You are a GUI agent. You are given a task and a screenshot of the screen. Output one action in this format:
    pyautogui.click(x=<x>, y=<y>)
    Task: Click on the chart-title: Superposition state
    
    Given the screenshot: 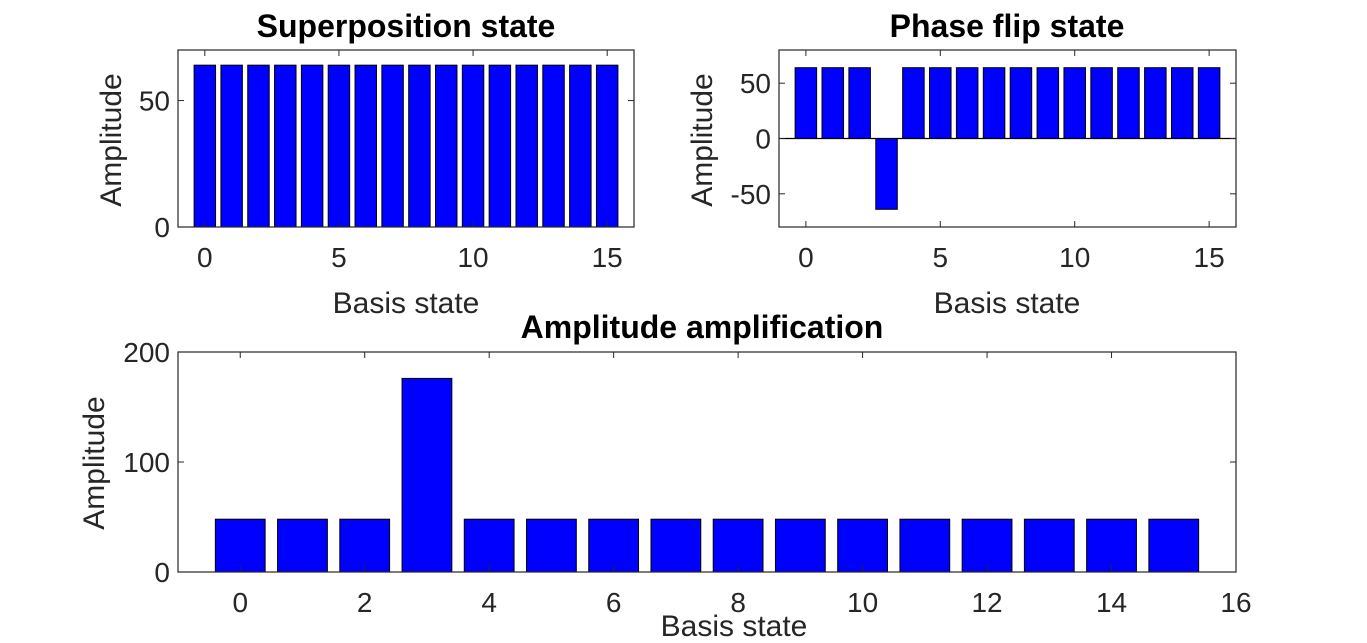 What is the action you would take?
    pyautogui.click(x=406, y=26)
    